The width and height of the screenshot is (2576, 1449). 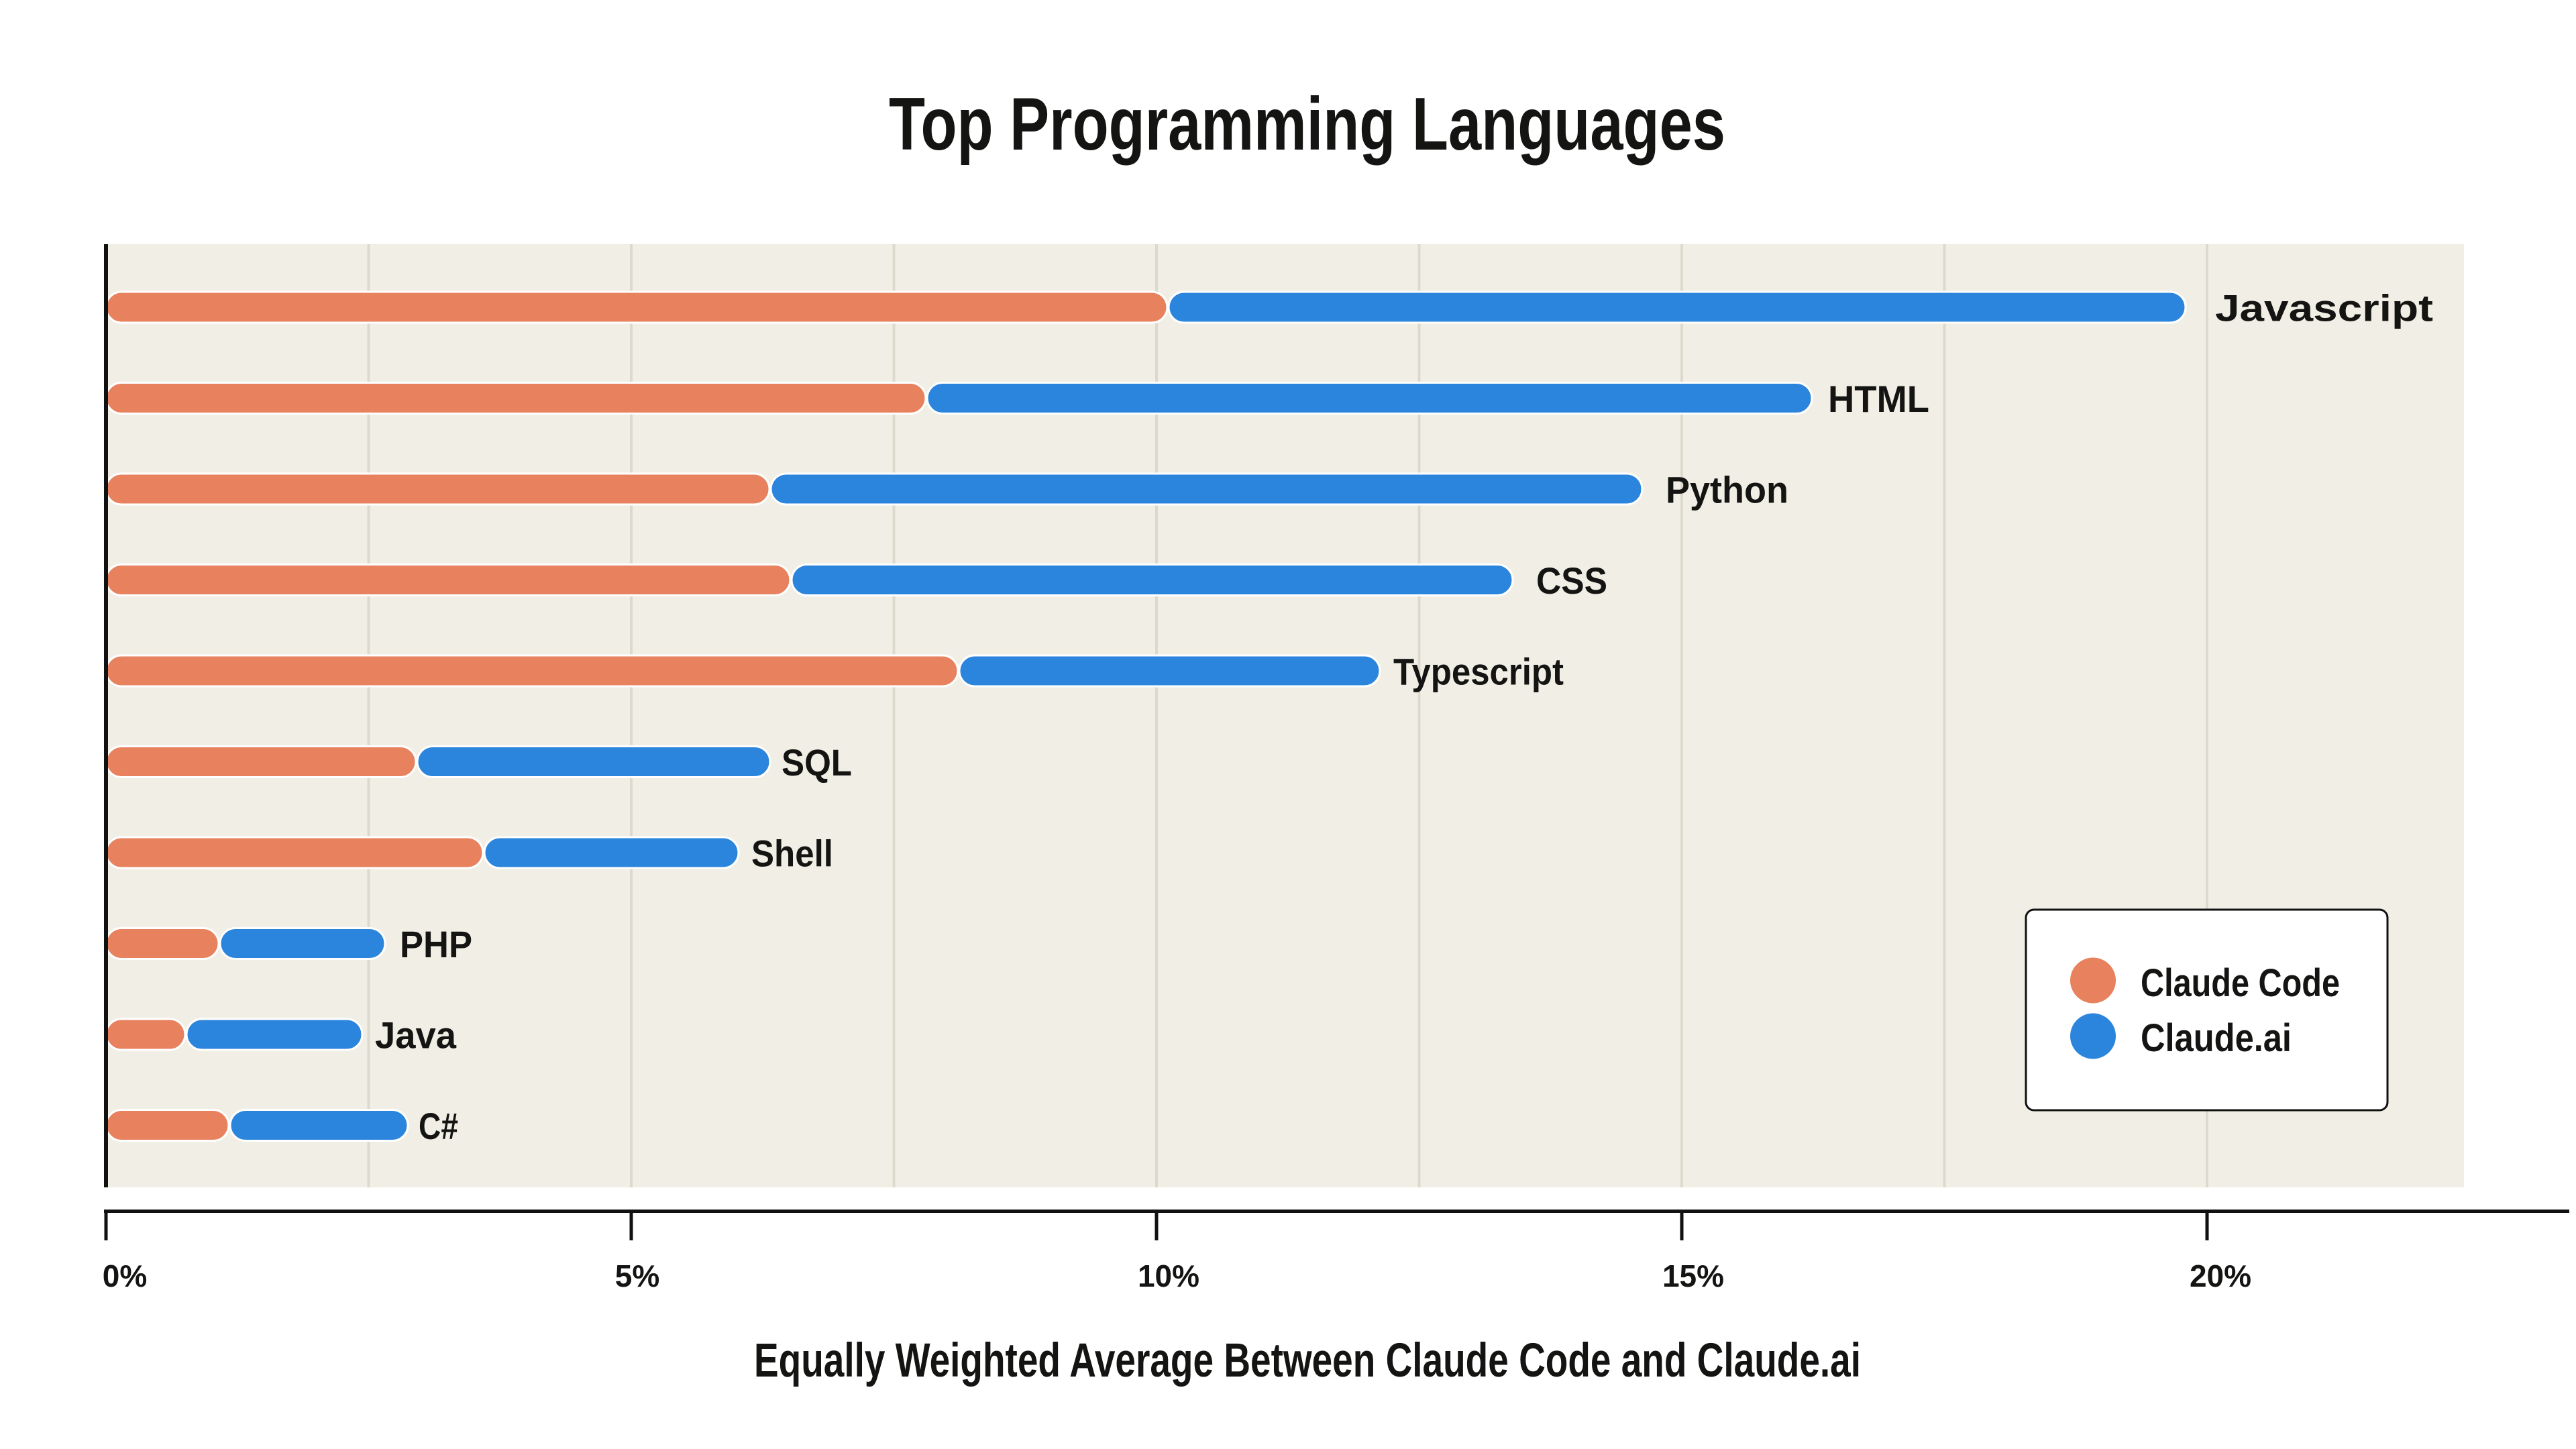 What do you see at coordinates (1307, 124) in the screenshot?
I see `svg-text: Top Programming Languages` at bounding box center [1307, 124].